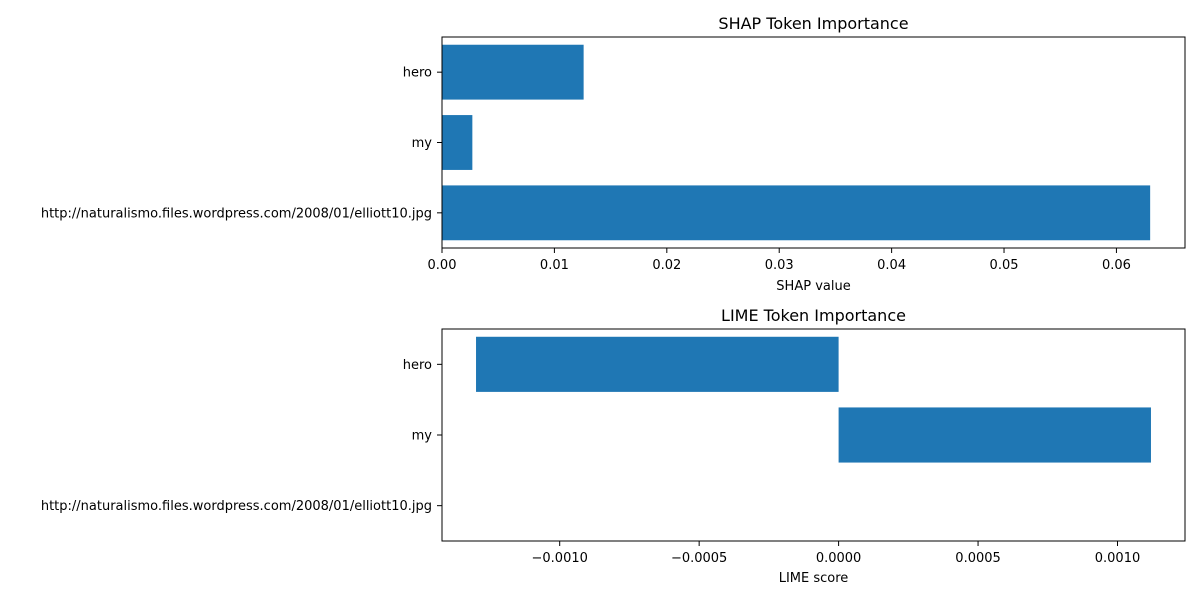  Describe the element at coordinates (813, 399) in the screenshot. I see `bars` at that location.